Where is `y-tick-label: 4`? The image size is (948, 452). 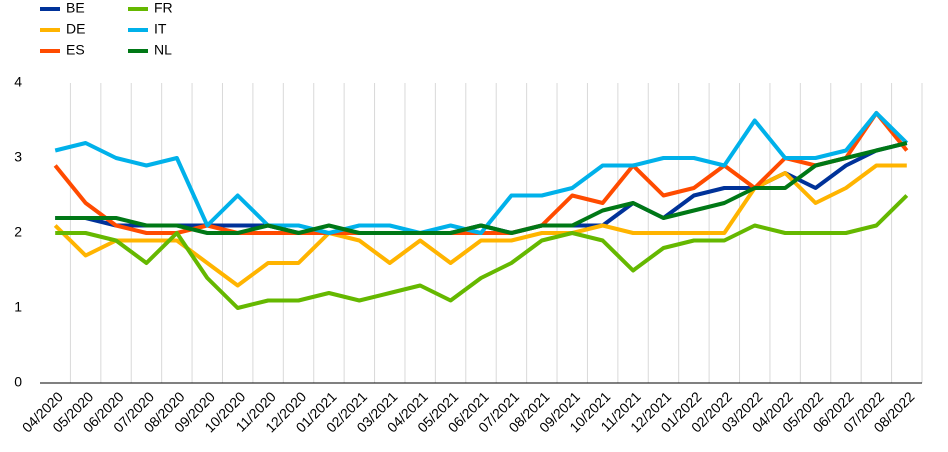 y-tick-label: 4 is located at coordinates (18, 82).